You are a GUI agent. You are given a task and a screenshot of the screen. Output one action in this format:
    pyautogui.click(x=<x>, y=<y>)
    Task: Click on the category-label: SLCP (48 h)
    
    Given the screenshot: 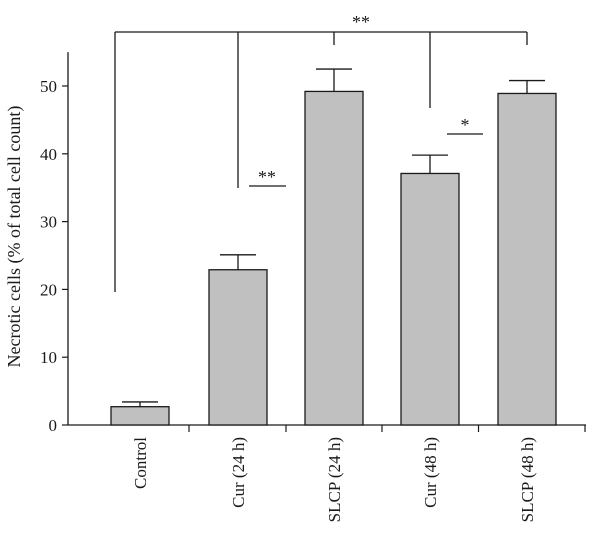 What is the action you would take?
    pyautogui.click(x=527, y=479)
    